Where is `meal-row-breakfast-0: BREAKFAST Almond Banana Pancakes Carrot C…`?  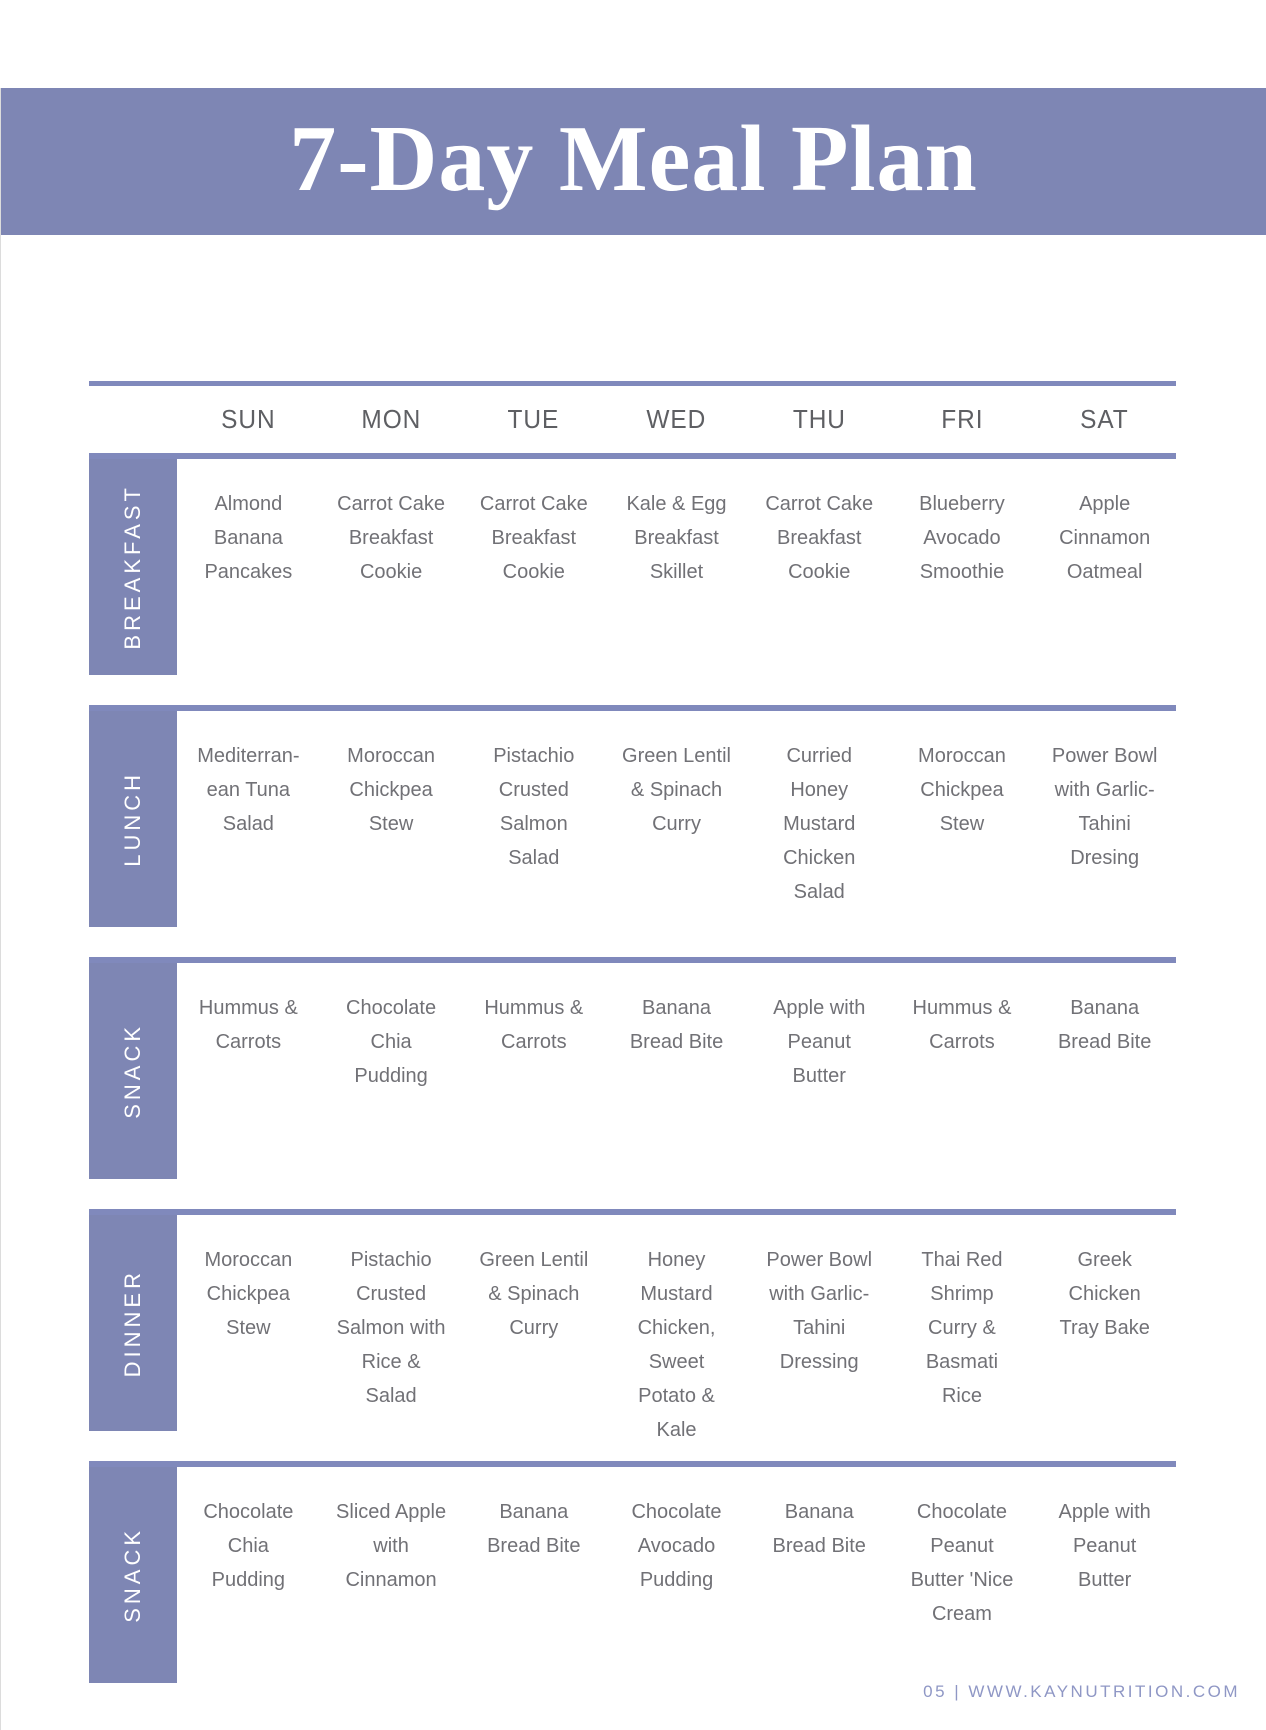 meal-row-breakfast-0: BREAKFAST Almond Banana Pancakes Carrot C… is located at coordinates (632, 564).